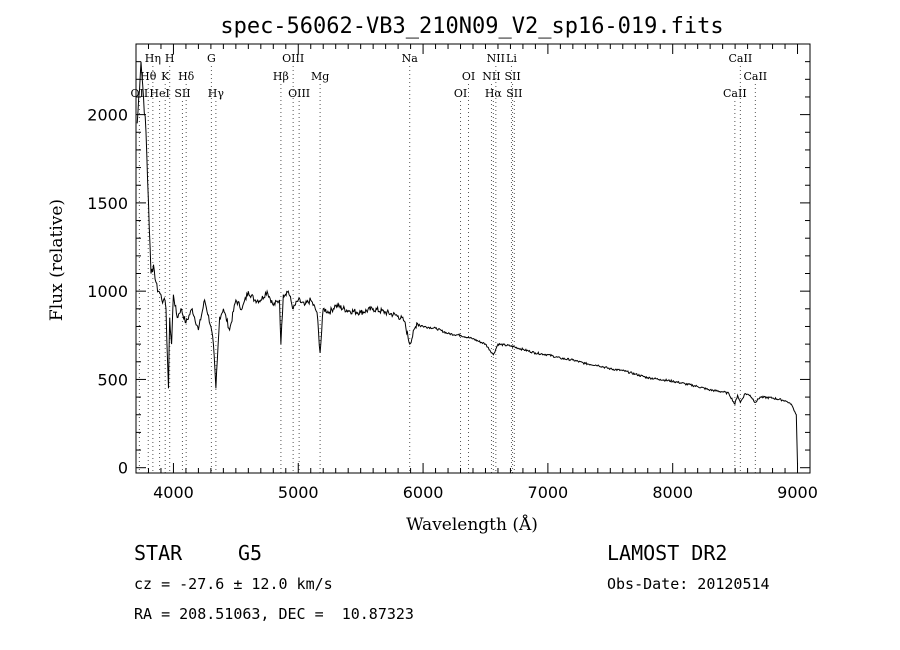  Describe the element at coordinates (298, 492) in the screenshot. I see `x-tick-label: 5000` at that location.